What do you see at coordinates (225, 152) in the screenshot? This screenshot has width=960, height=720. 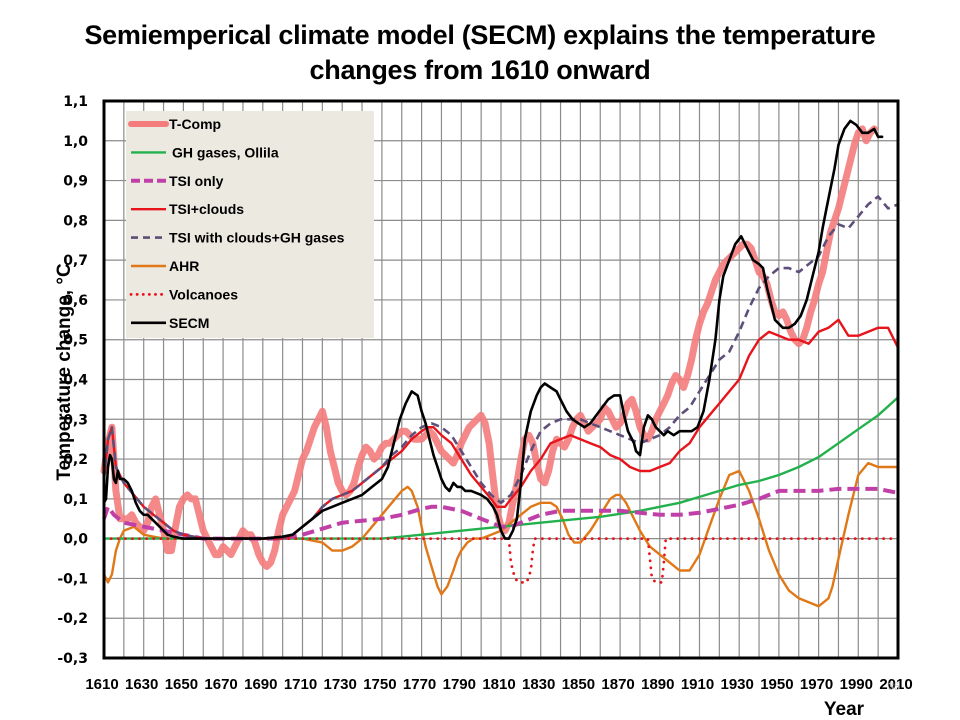 I see `legend-label-gh-gases-ollila: GH gases, Ollila` at bounding box center [225, 152].